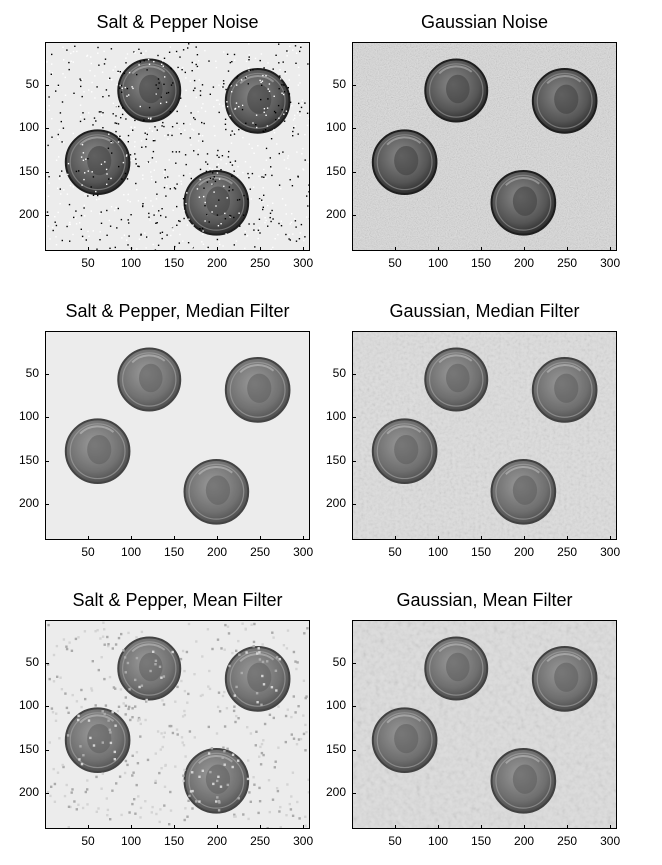 This screenshot has width=662, height=865. Describe the element at coordinates (567, 841) in the screenshot. I see `x-tick-label: 250` at that location.